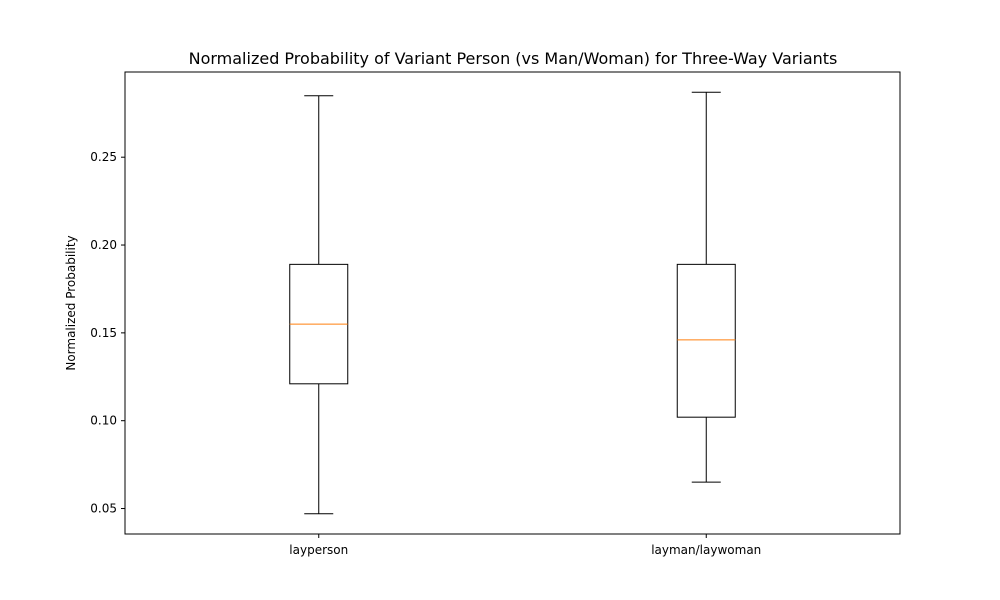  I want to click on y-axis-label: Normalized Probability, so click(71, 302).